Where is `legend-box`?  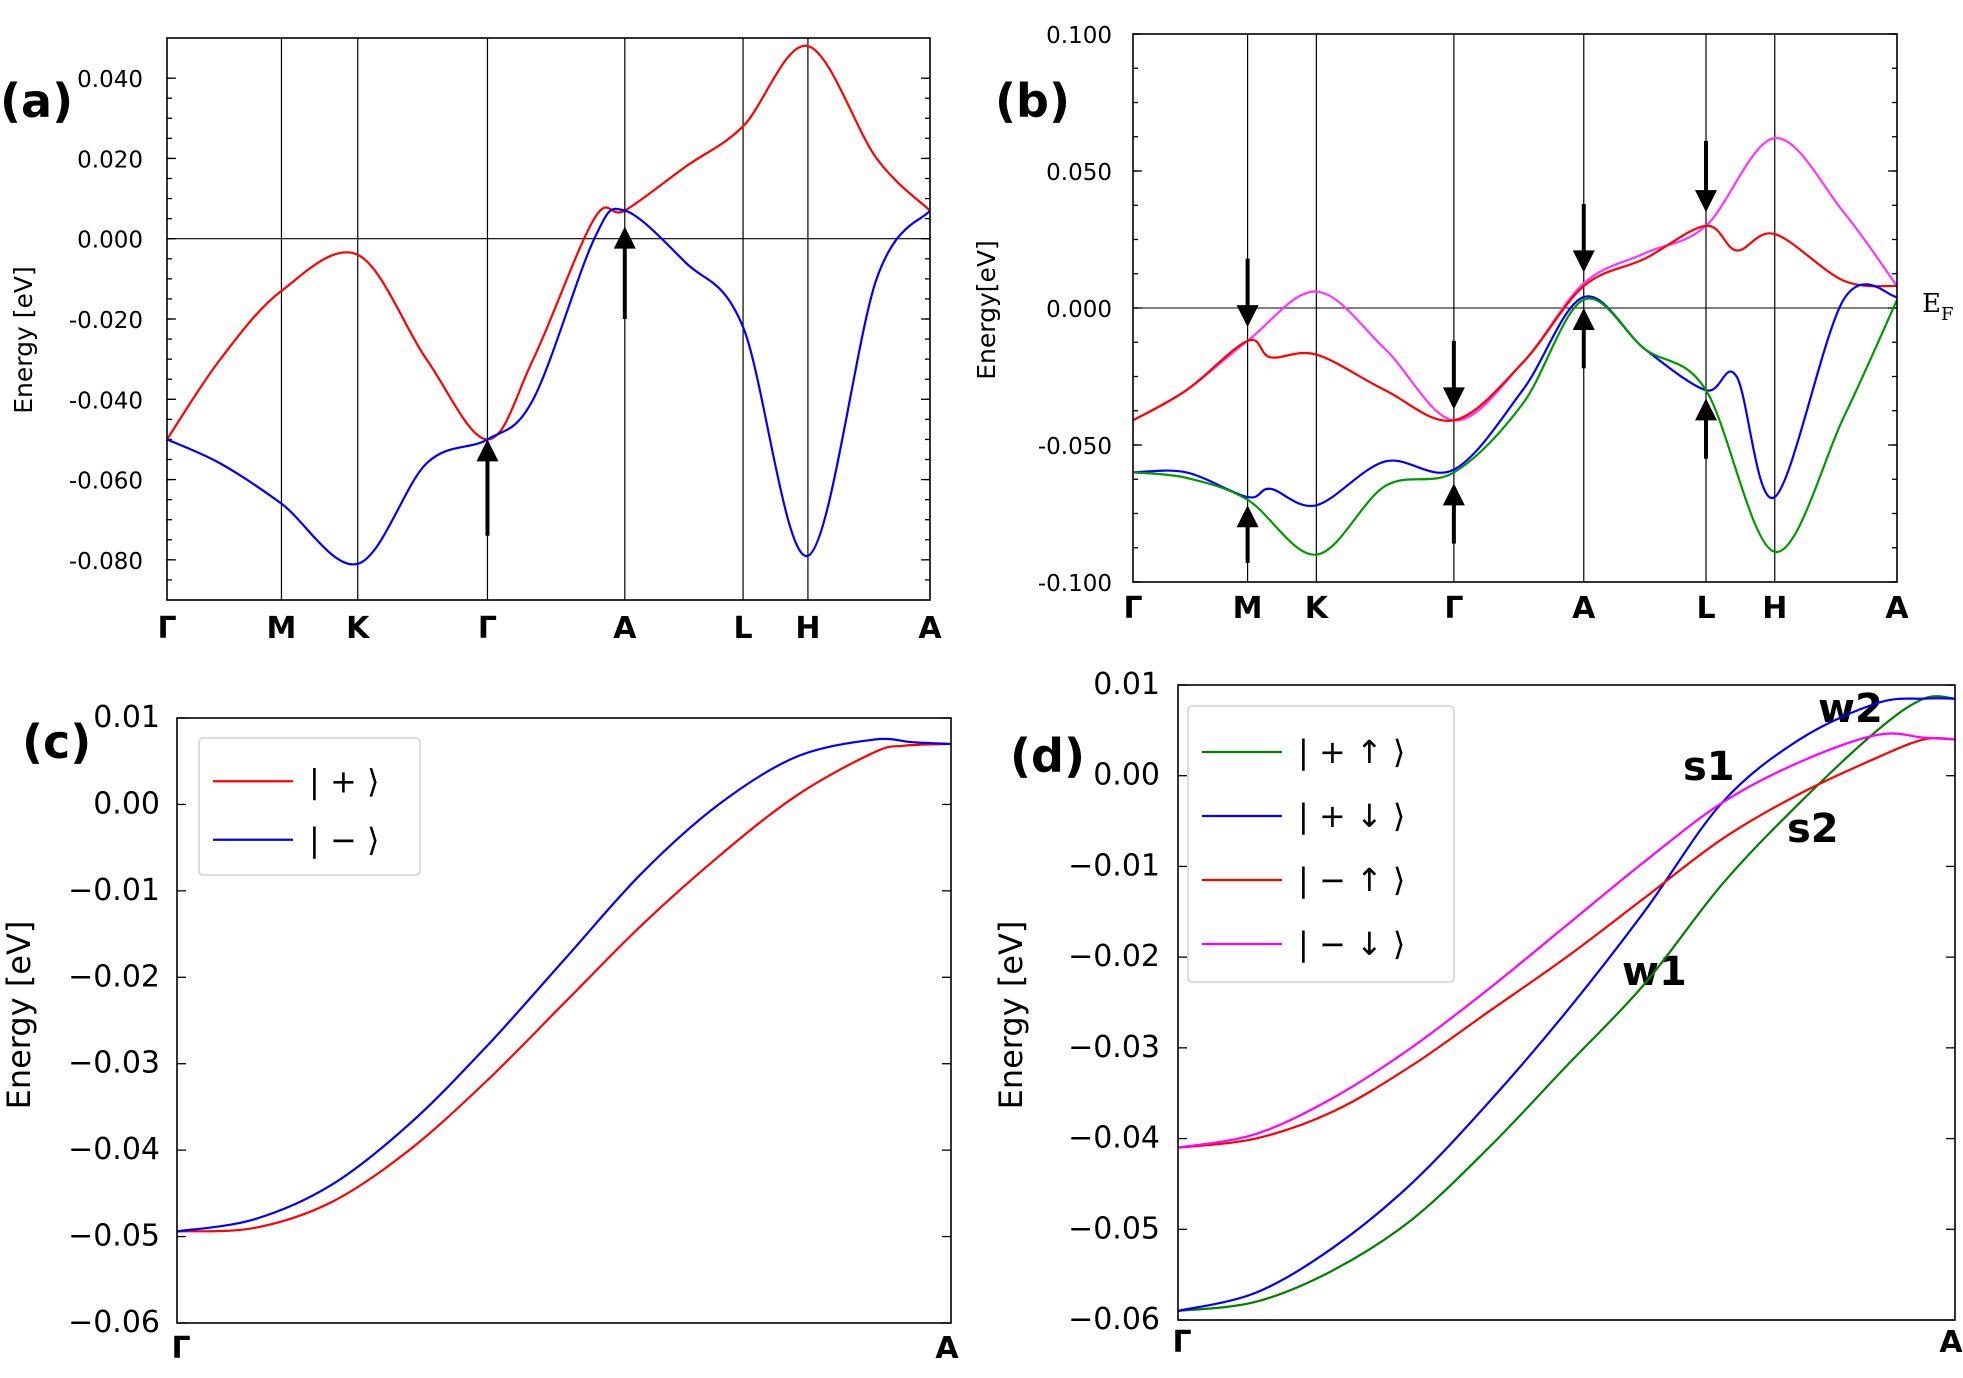
legend-box is located at coordinates (1321, 844).